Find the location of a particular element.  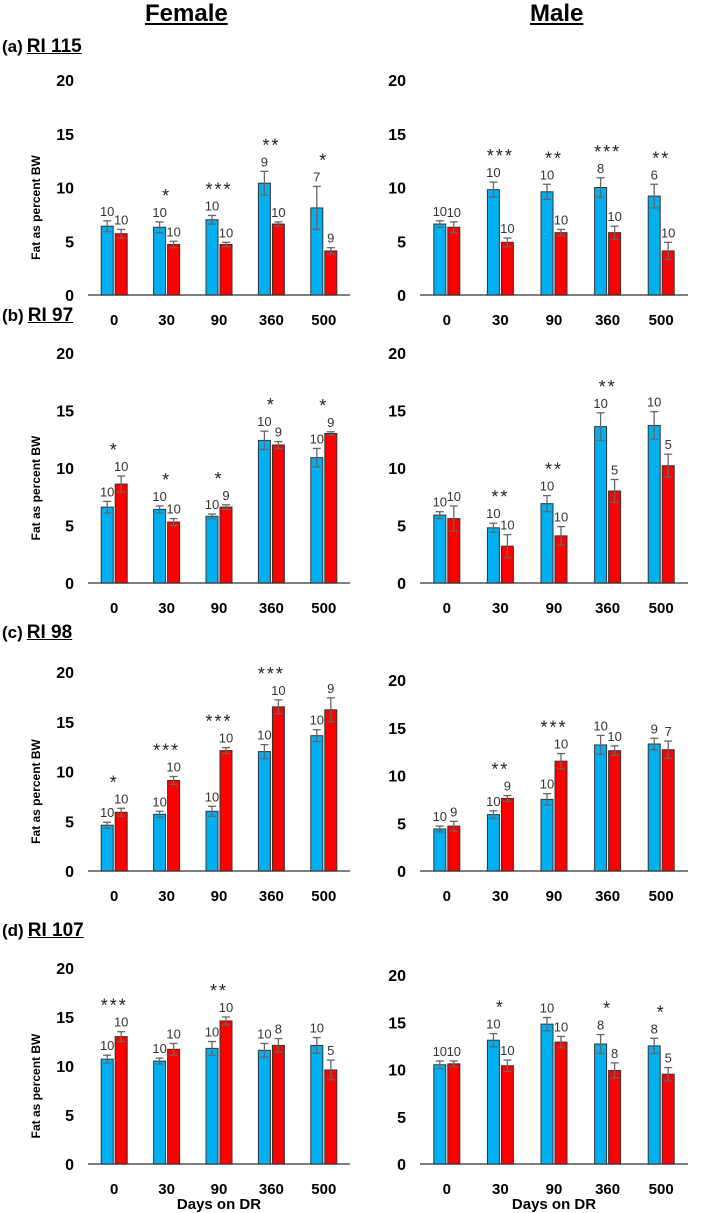

strain-name: RI 107 is located at coordinates (55, 930).